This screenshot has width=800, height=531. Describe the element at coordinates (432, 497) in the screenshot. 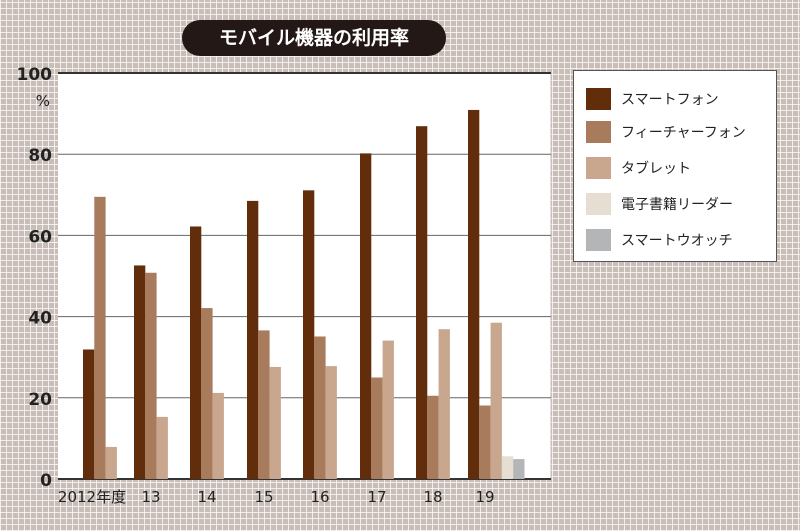

I see `x-tick-label: 18` at that location.